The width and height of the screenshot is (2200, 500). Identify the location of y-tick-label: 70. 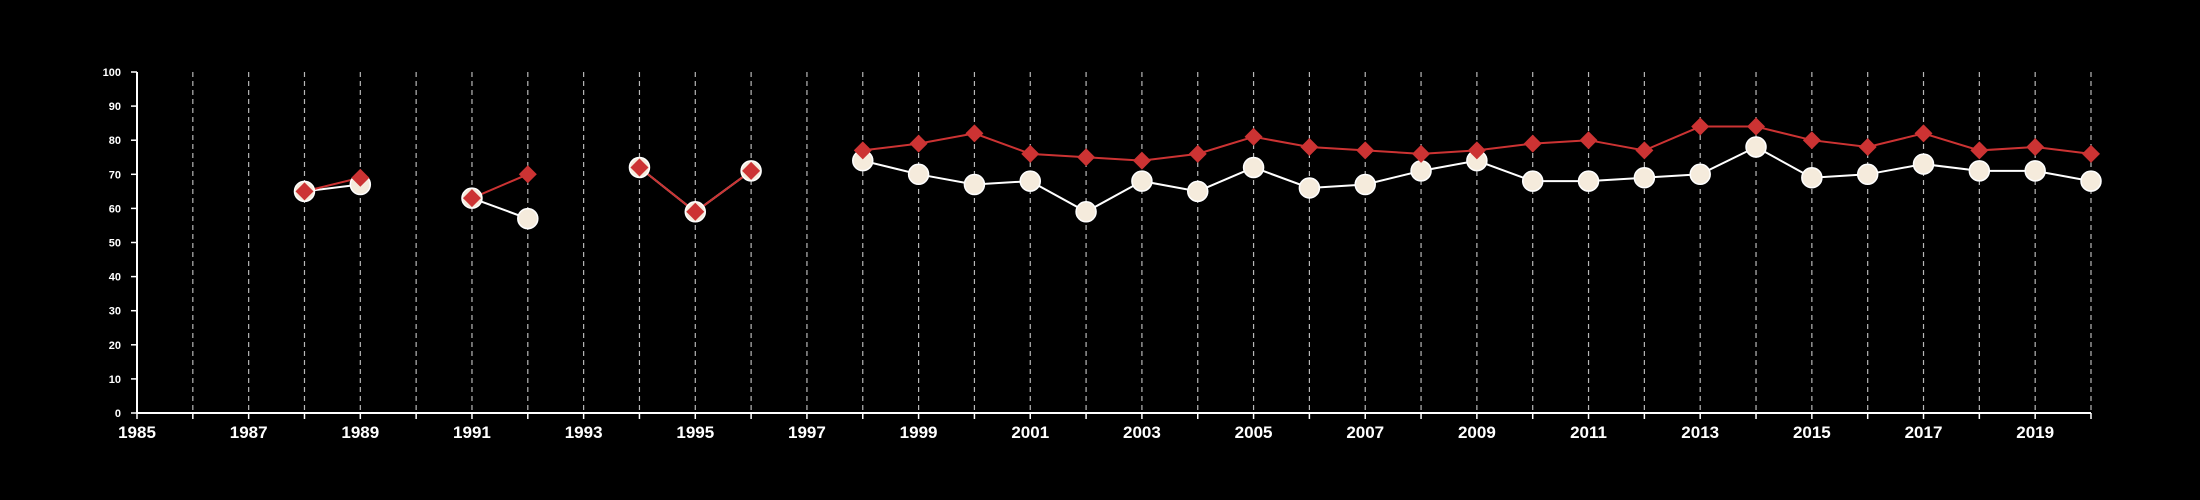
(115, 175).